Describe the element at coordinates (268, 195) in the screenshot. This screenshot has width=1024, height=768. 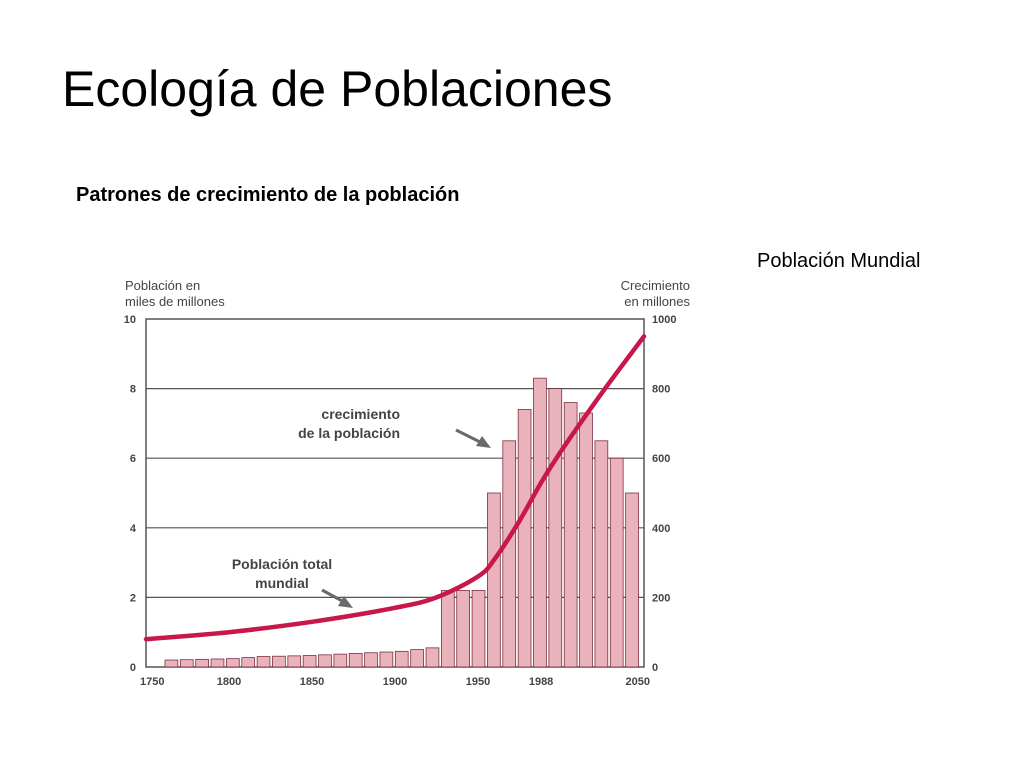
I see `slide-subtitle: Patrones de crecimiento de la población` at that location.